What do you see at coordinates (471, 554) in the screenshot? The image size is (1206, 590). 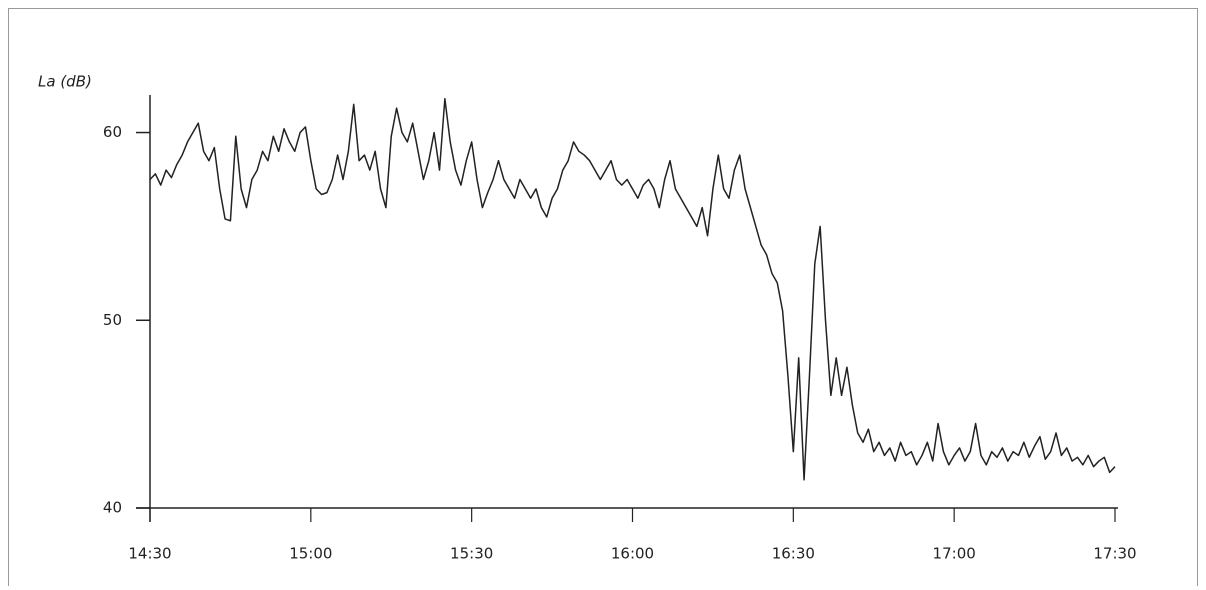 I see `x-tick-label: 15:30` at bounding box center [471, 554].